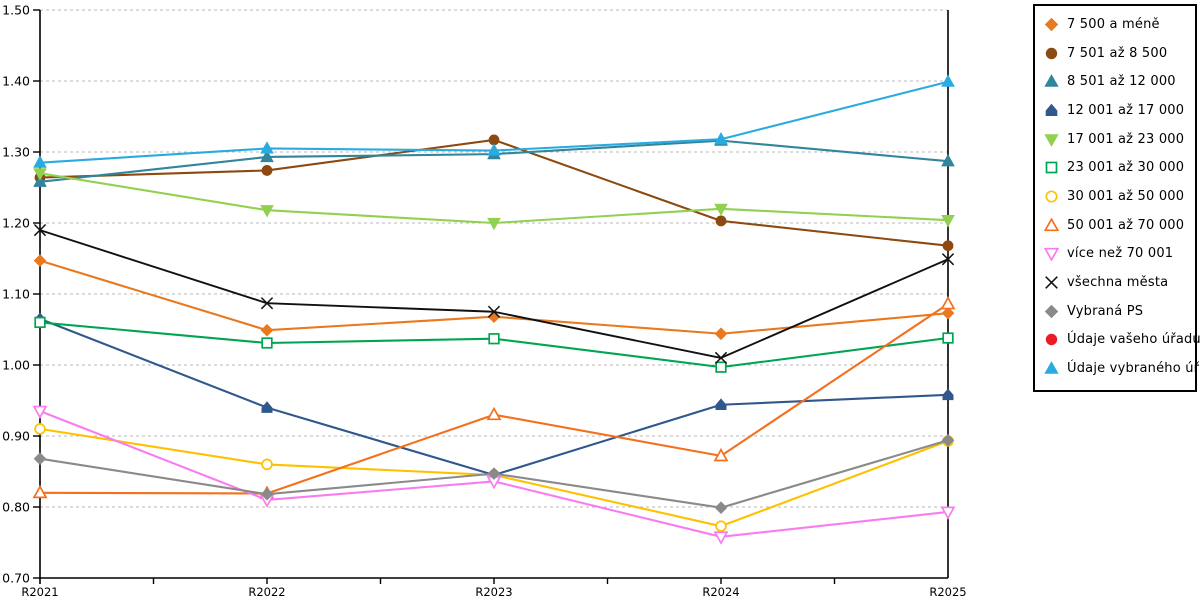  Describe the element at coordinates (39, 592) in the screenshot. I see `x-tick-label: R2021` at that location.